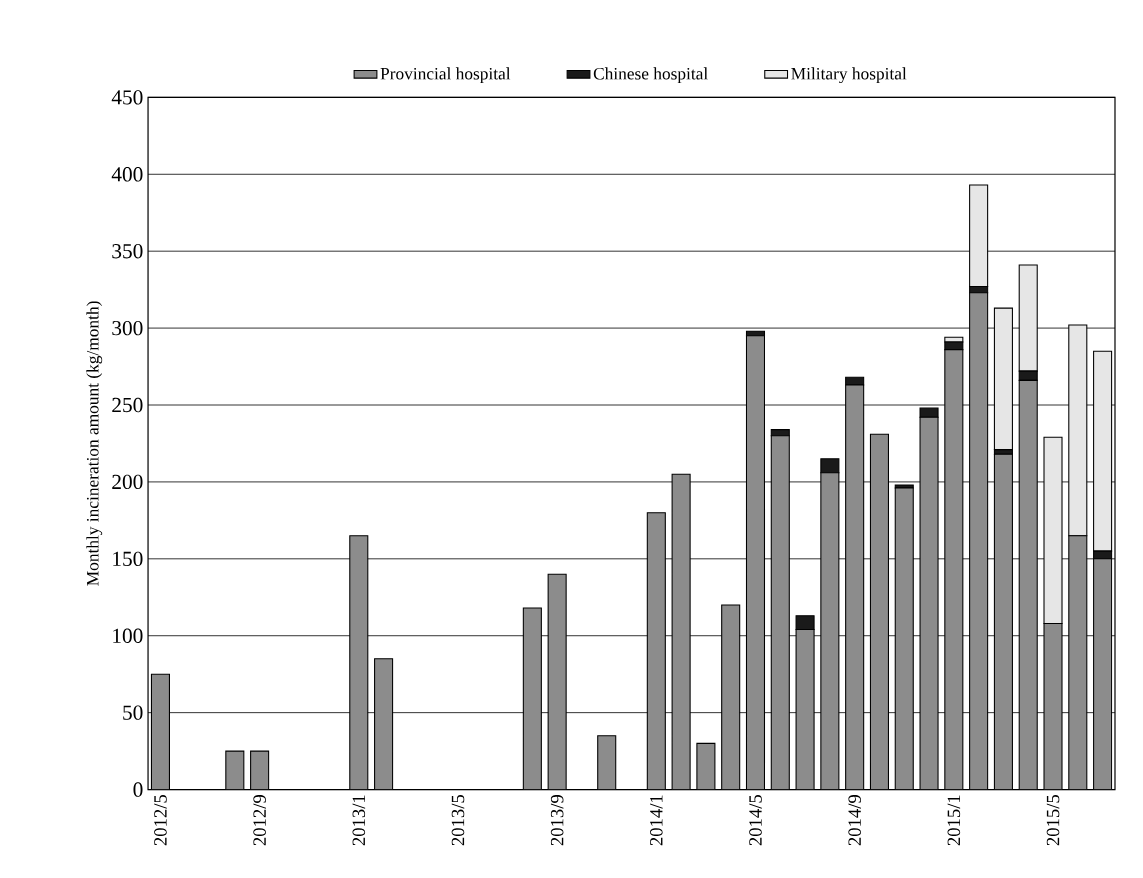  Describe the element at coordinates (138, 789) in the screenshot. I see `y-tick-label: 0` at that location.